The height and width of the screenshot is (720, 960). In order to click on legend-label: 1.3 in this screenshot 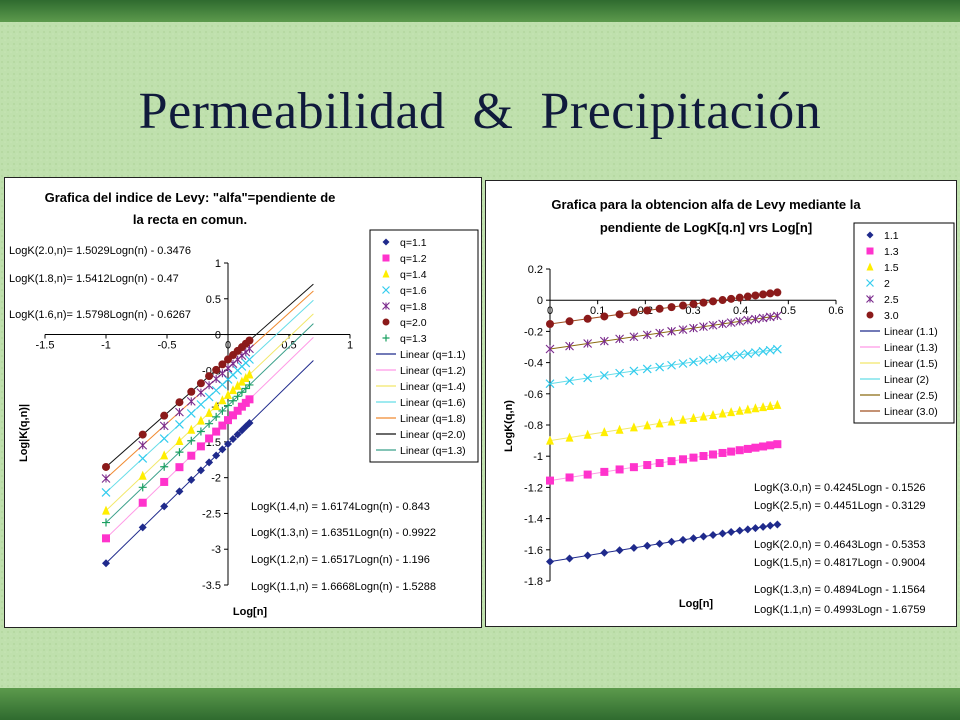, I will do `click(891, 252)`.